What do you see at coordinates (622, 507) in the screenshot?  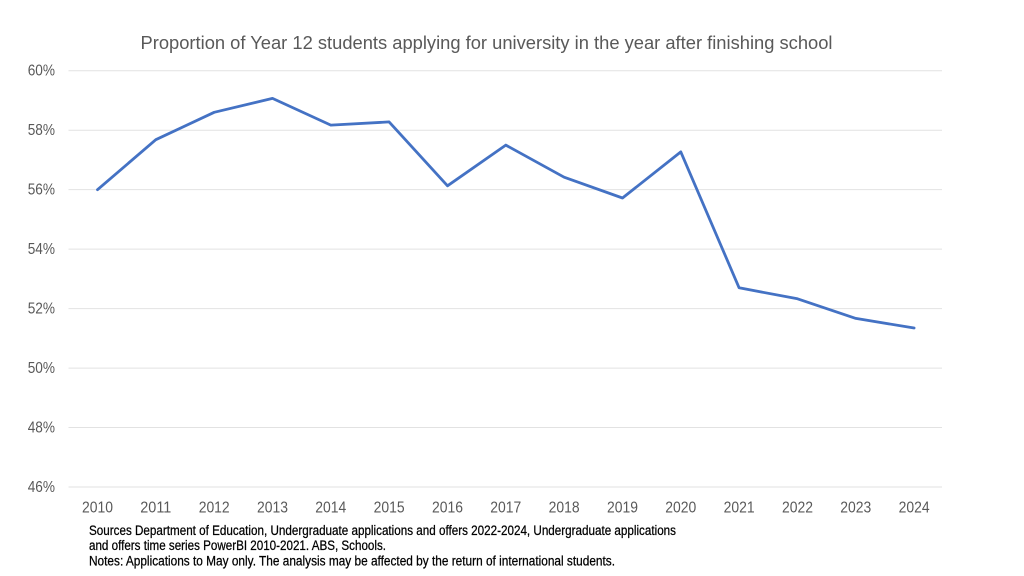 I see `svg-text: 2019` at bounding box center [622, 507].